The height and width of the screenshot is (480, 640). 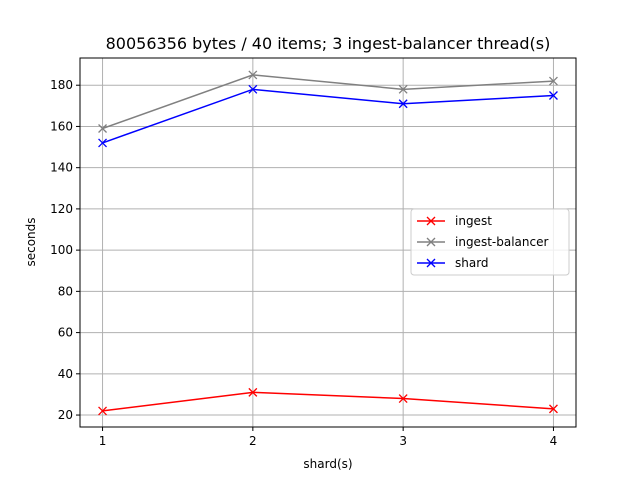 What do you see at coordinates (472, 263) in the screenshot?
I see `legend-label: shard` at bounding box center [472, 263].